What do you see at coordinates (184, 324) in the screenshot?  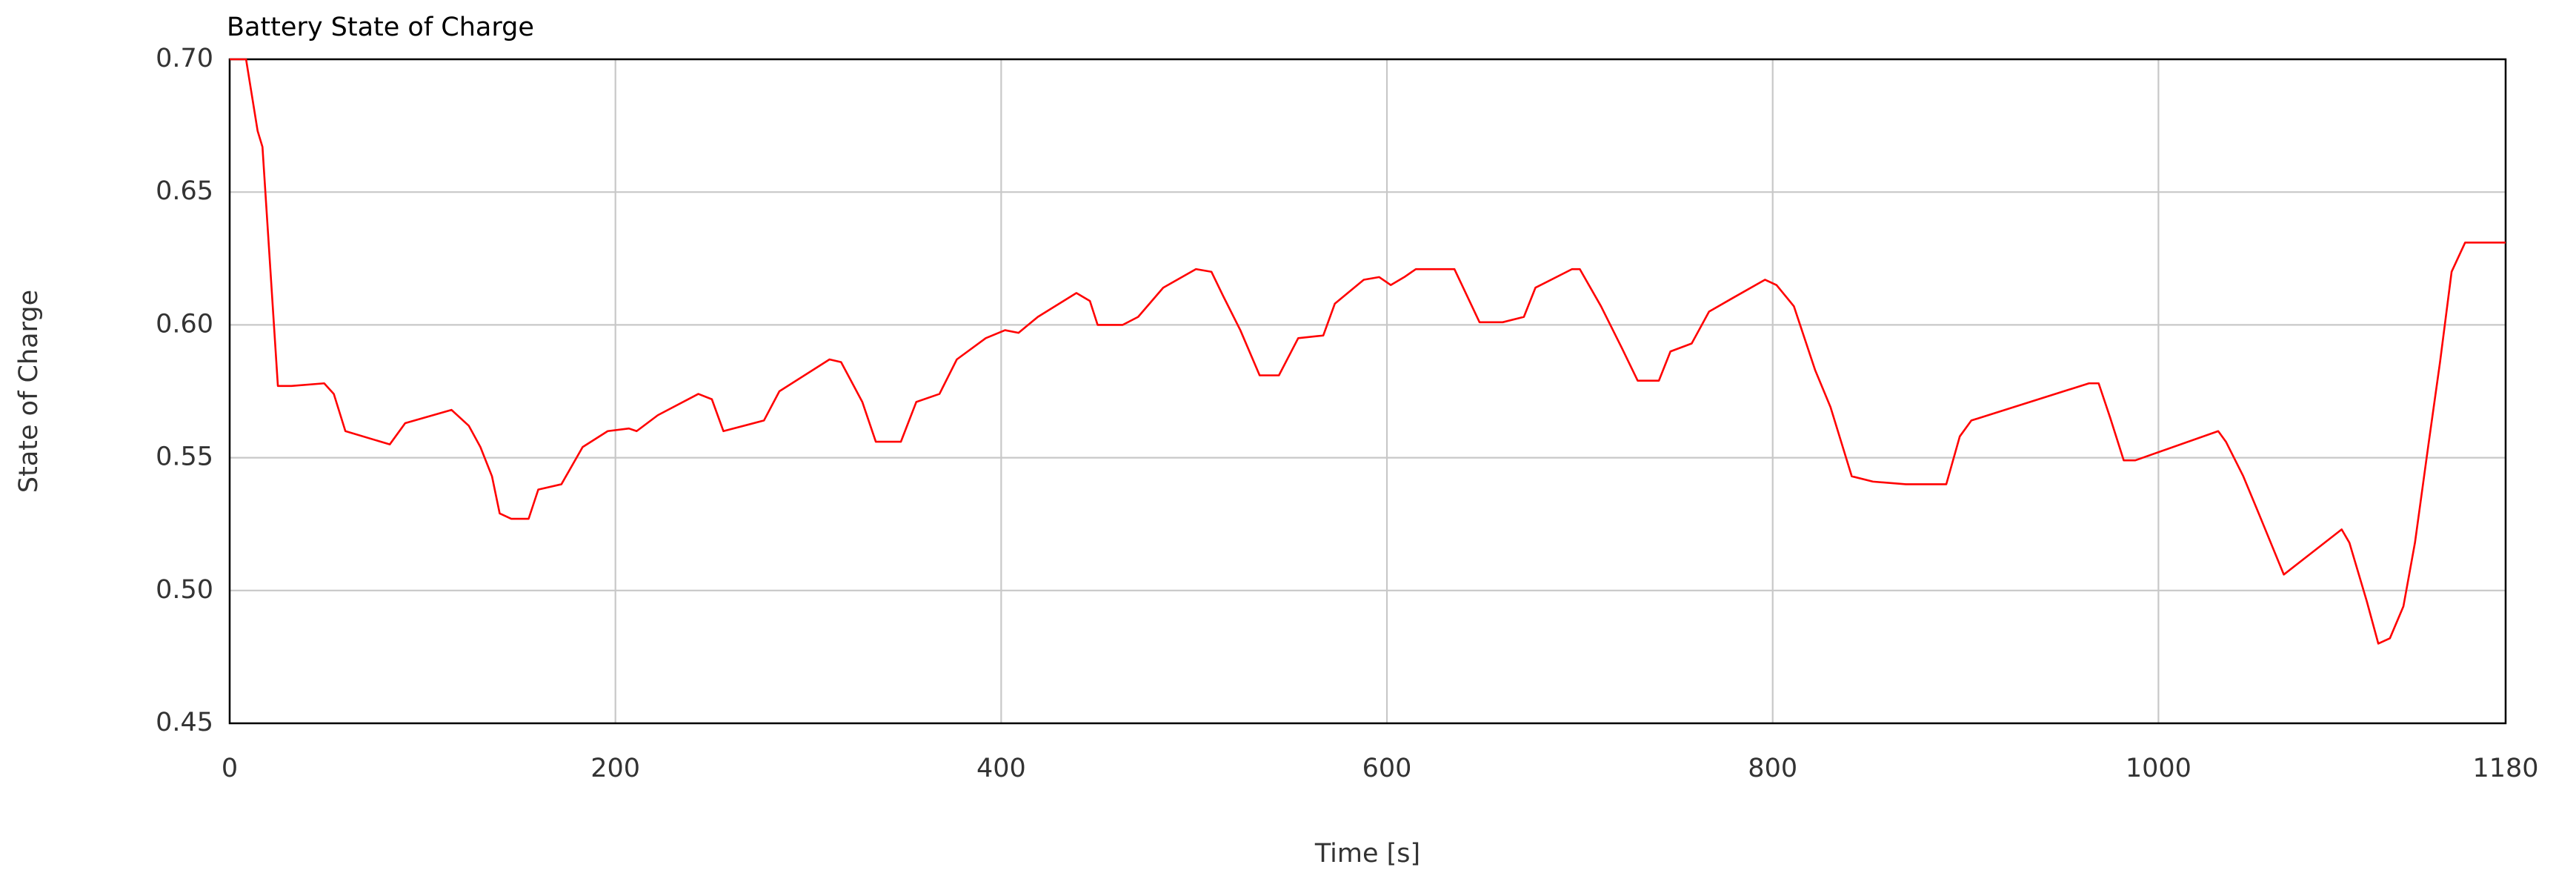 I see `y-tick-label: 0.60` at bounding box center [184, 324].